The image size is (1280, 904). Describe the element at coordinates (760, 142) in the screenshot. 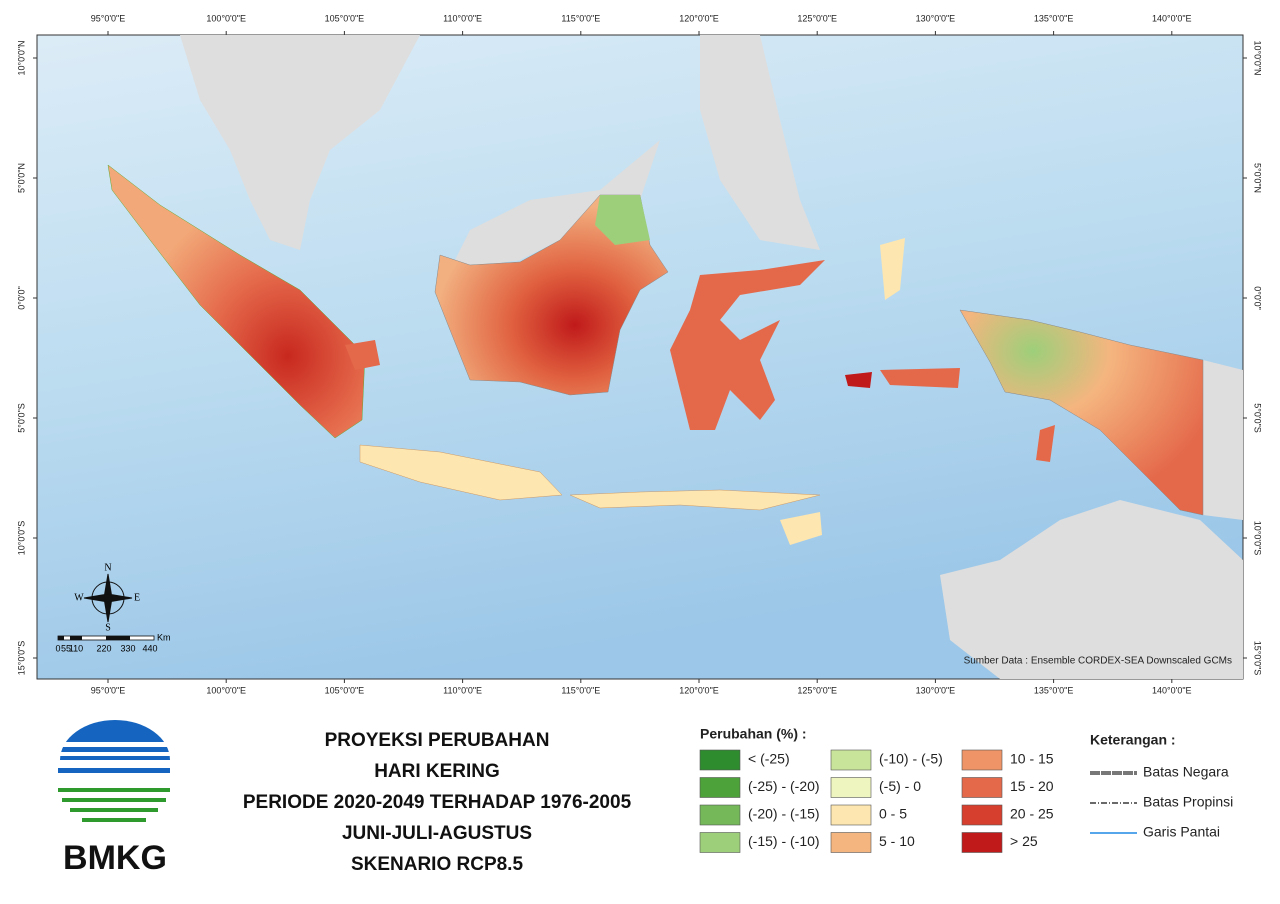

I see `philippines` at that location.